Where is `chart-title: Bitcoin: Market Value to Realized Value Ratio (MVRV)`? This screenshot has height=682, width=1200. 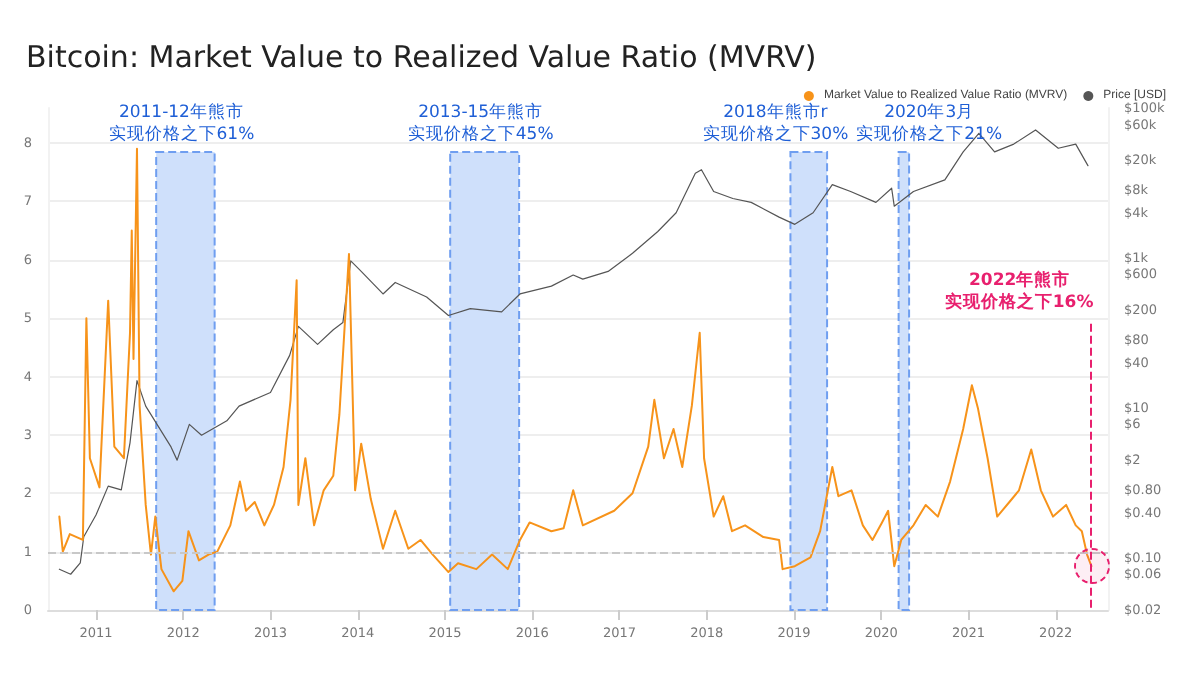 chart-title: Bitcoin: Market Value to Realized Value Ratio (MVRV) is located at coordinates (421, 57).